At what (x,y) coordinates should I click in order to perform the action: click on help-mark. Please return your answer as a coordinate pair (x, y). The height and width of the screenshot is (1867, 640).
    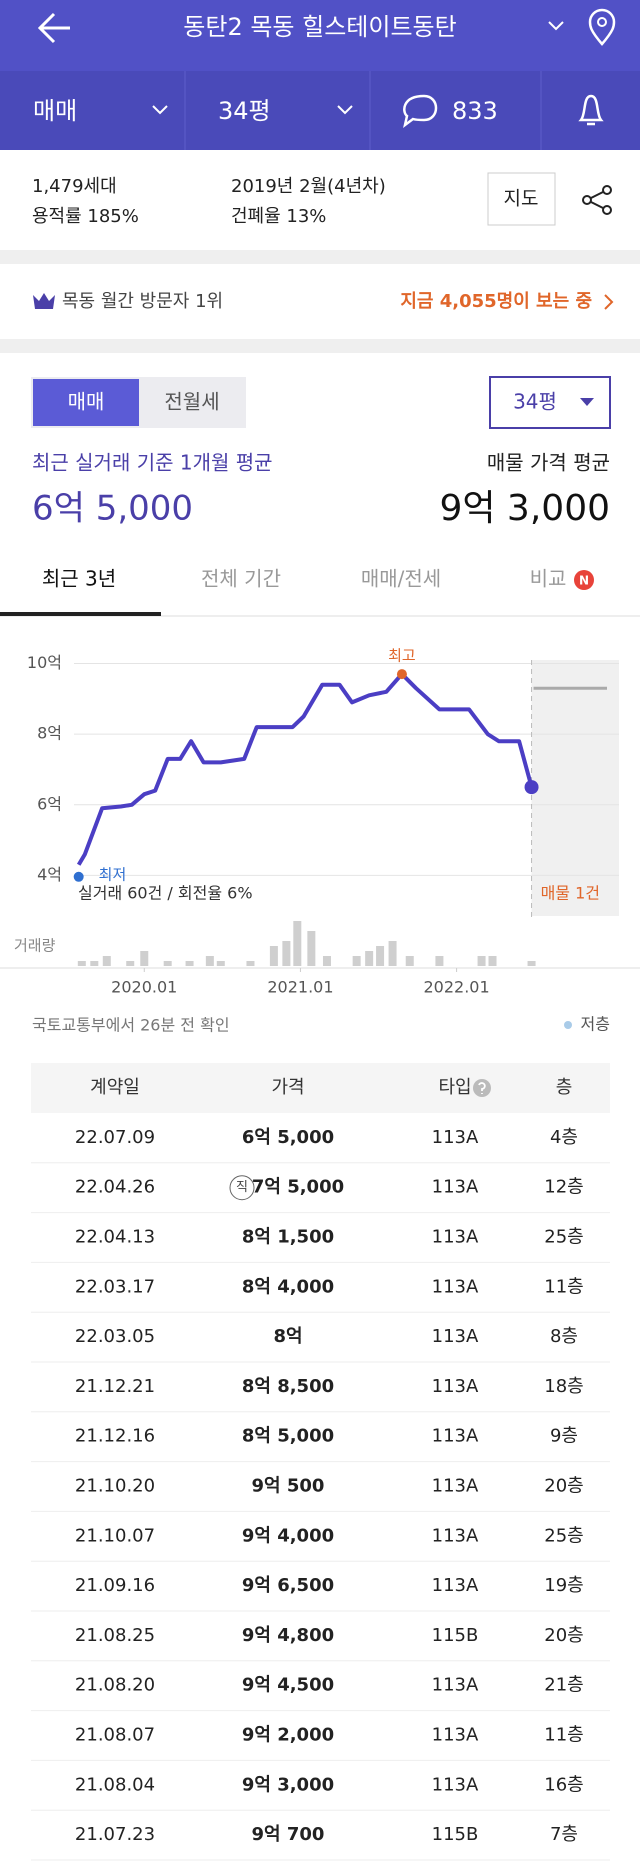
    Looking at the image, I should click on (482, 1088).